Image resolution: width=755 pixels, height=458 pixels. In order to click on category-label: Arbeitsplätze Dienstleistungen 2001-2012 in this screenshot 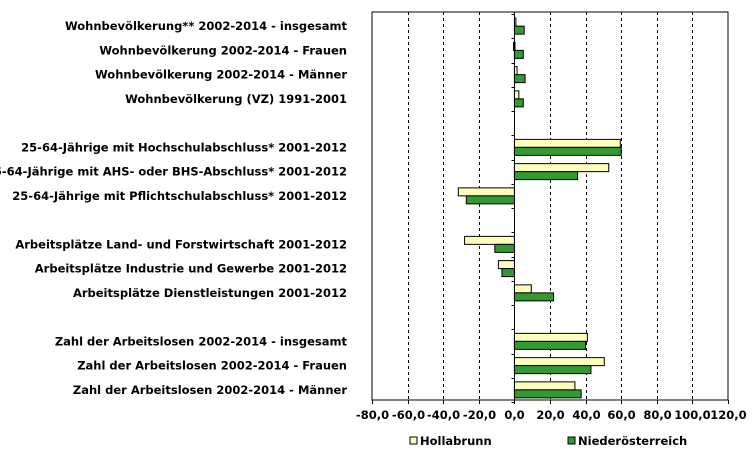, I will do `click(210, 293)`.